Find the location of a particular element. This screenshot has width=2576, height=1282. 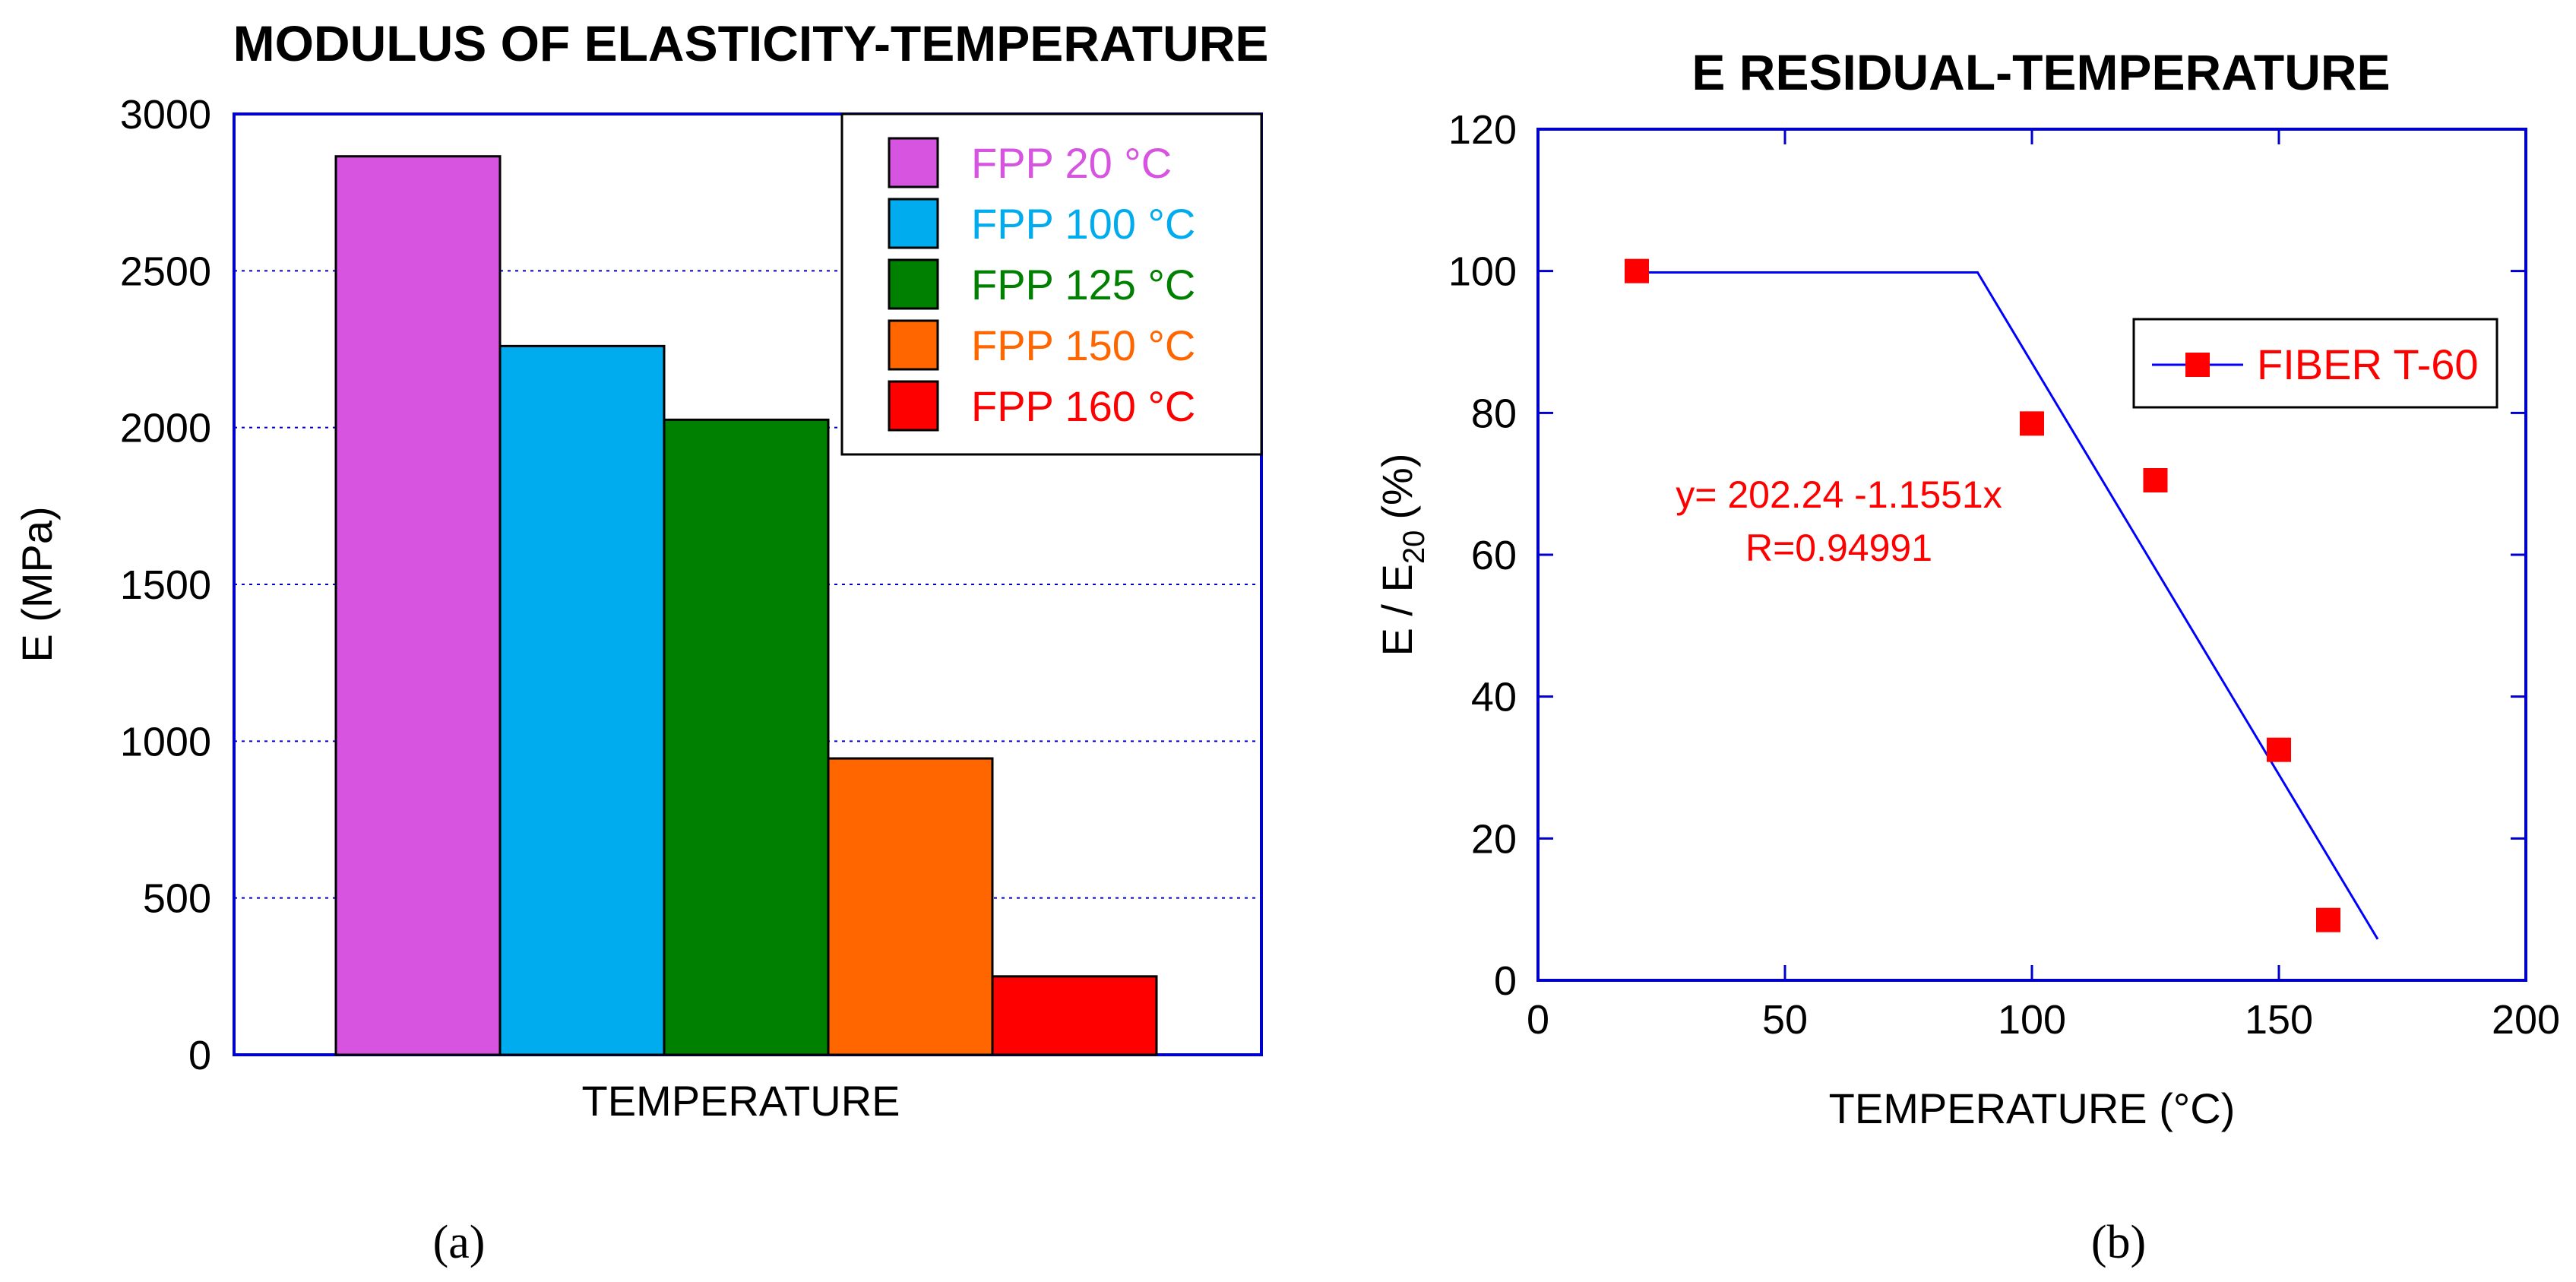

chart-b-y-label-main: E / E is located at coordinates (1397, 610).